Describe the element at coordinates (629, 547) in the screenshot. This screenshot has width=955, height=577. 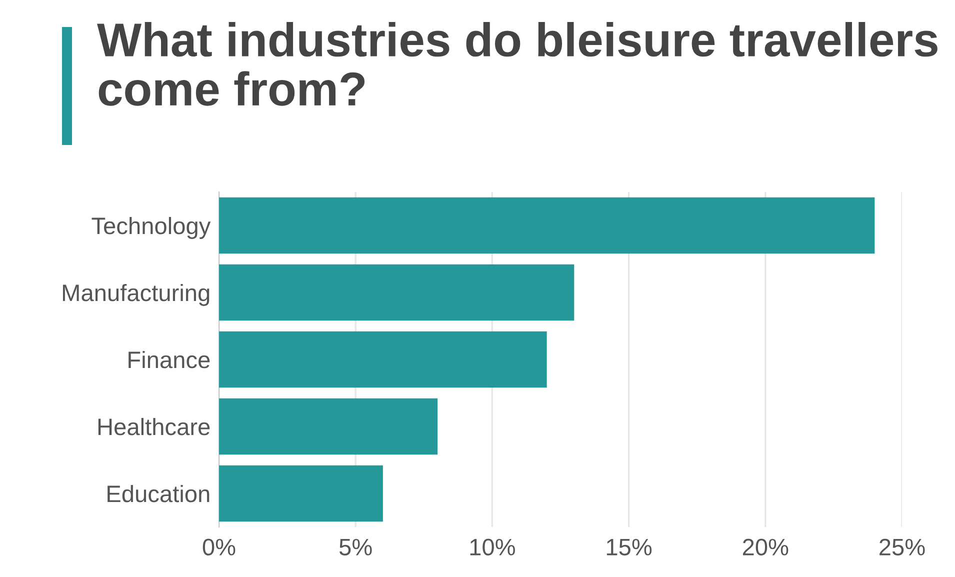
I see `x-tick-label: 15%` at that location.